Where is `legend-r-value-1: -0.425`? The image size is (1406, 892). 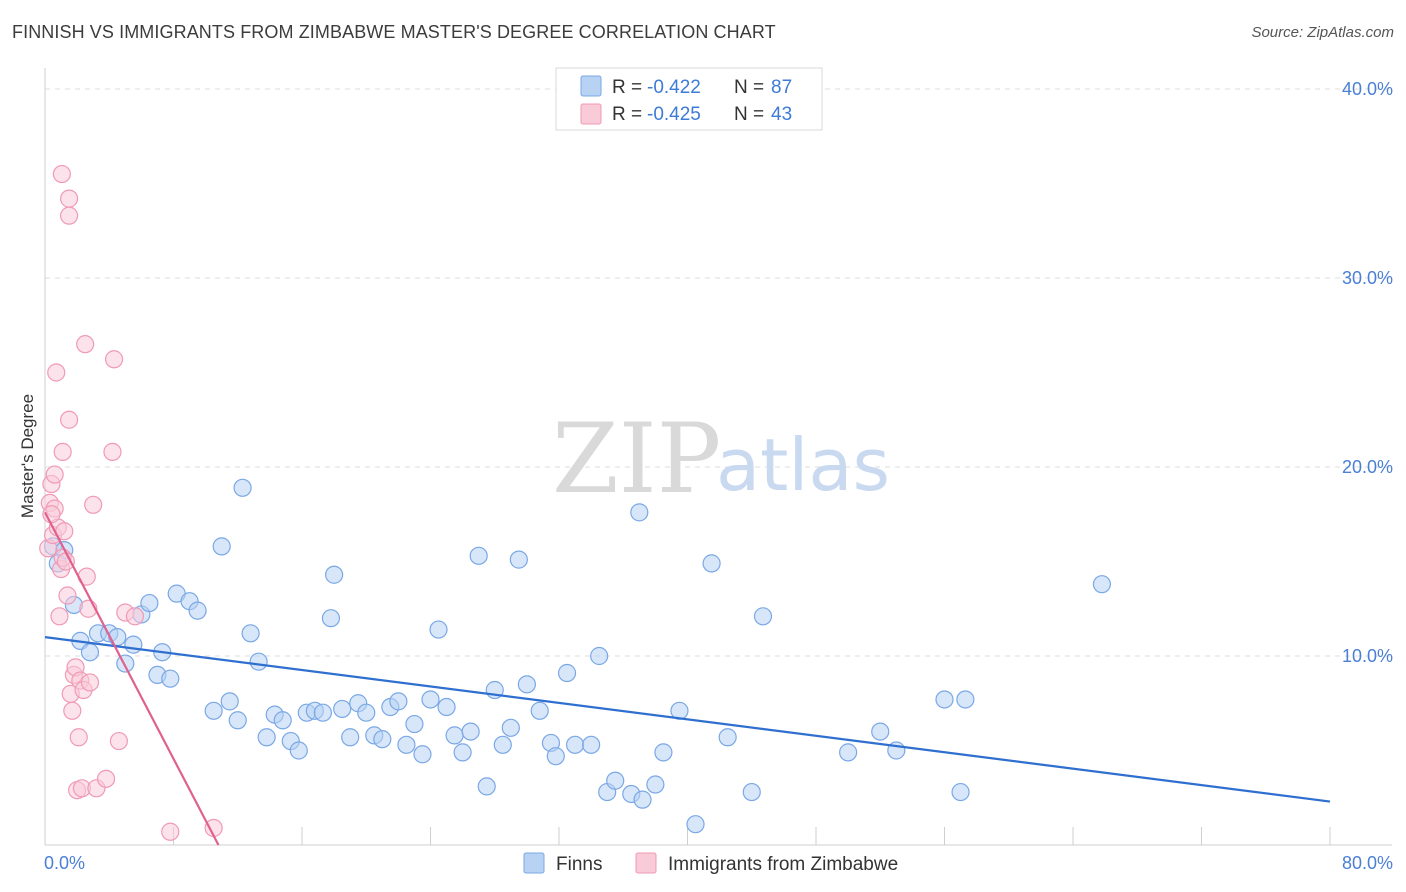 legend-r-value-1: -0.425 is located at coordinates (674, 114).